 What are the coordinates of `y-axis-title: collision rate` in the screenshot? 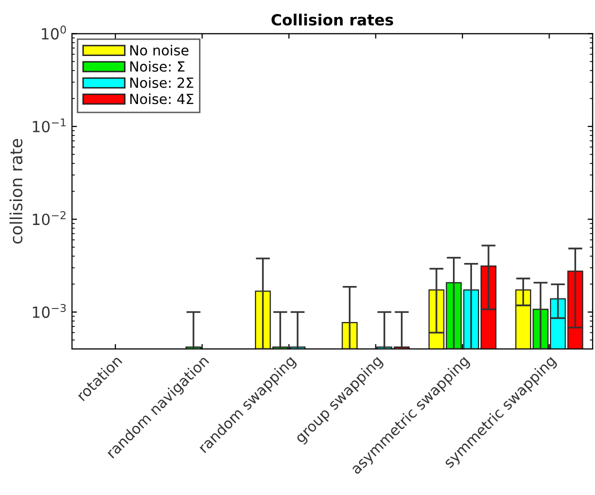 It's located at (16, 191).